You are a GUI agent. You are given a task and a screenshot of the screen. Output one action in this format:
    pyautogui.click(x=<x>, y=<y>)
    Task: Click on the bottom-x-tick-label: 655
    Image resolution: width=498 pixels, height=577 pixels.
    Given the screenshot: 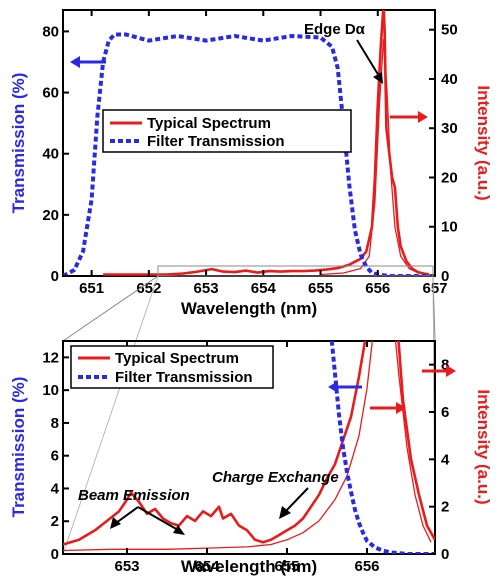 What is the action you would take?
    pyautogui.click(x=286, y=566)
    